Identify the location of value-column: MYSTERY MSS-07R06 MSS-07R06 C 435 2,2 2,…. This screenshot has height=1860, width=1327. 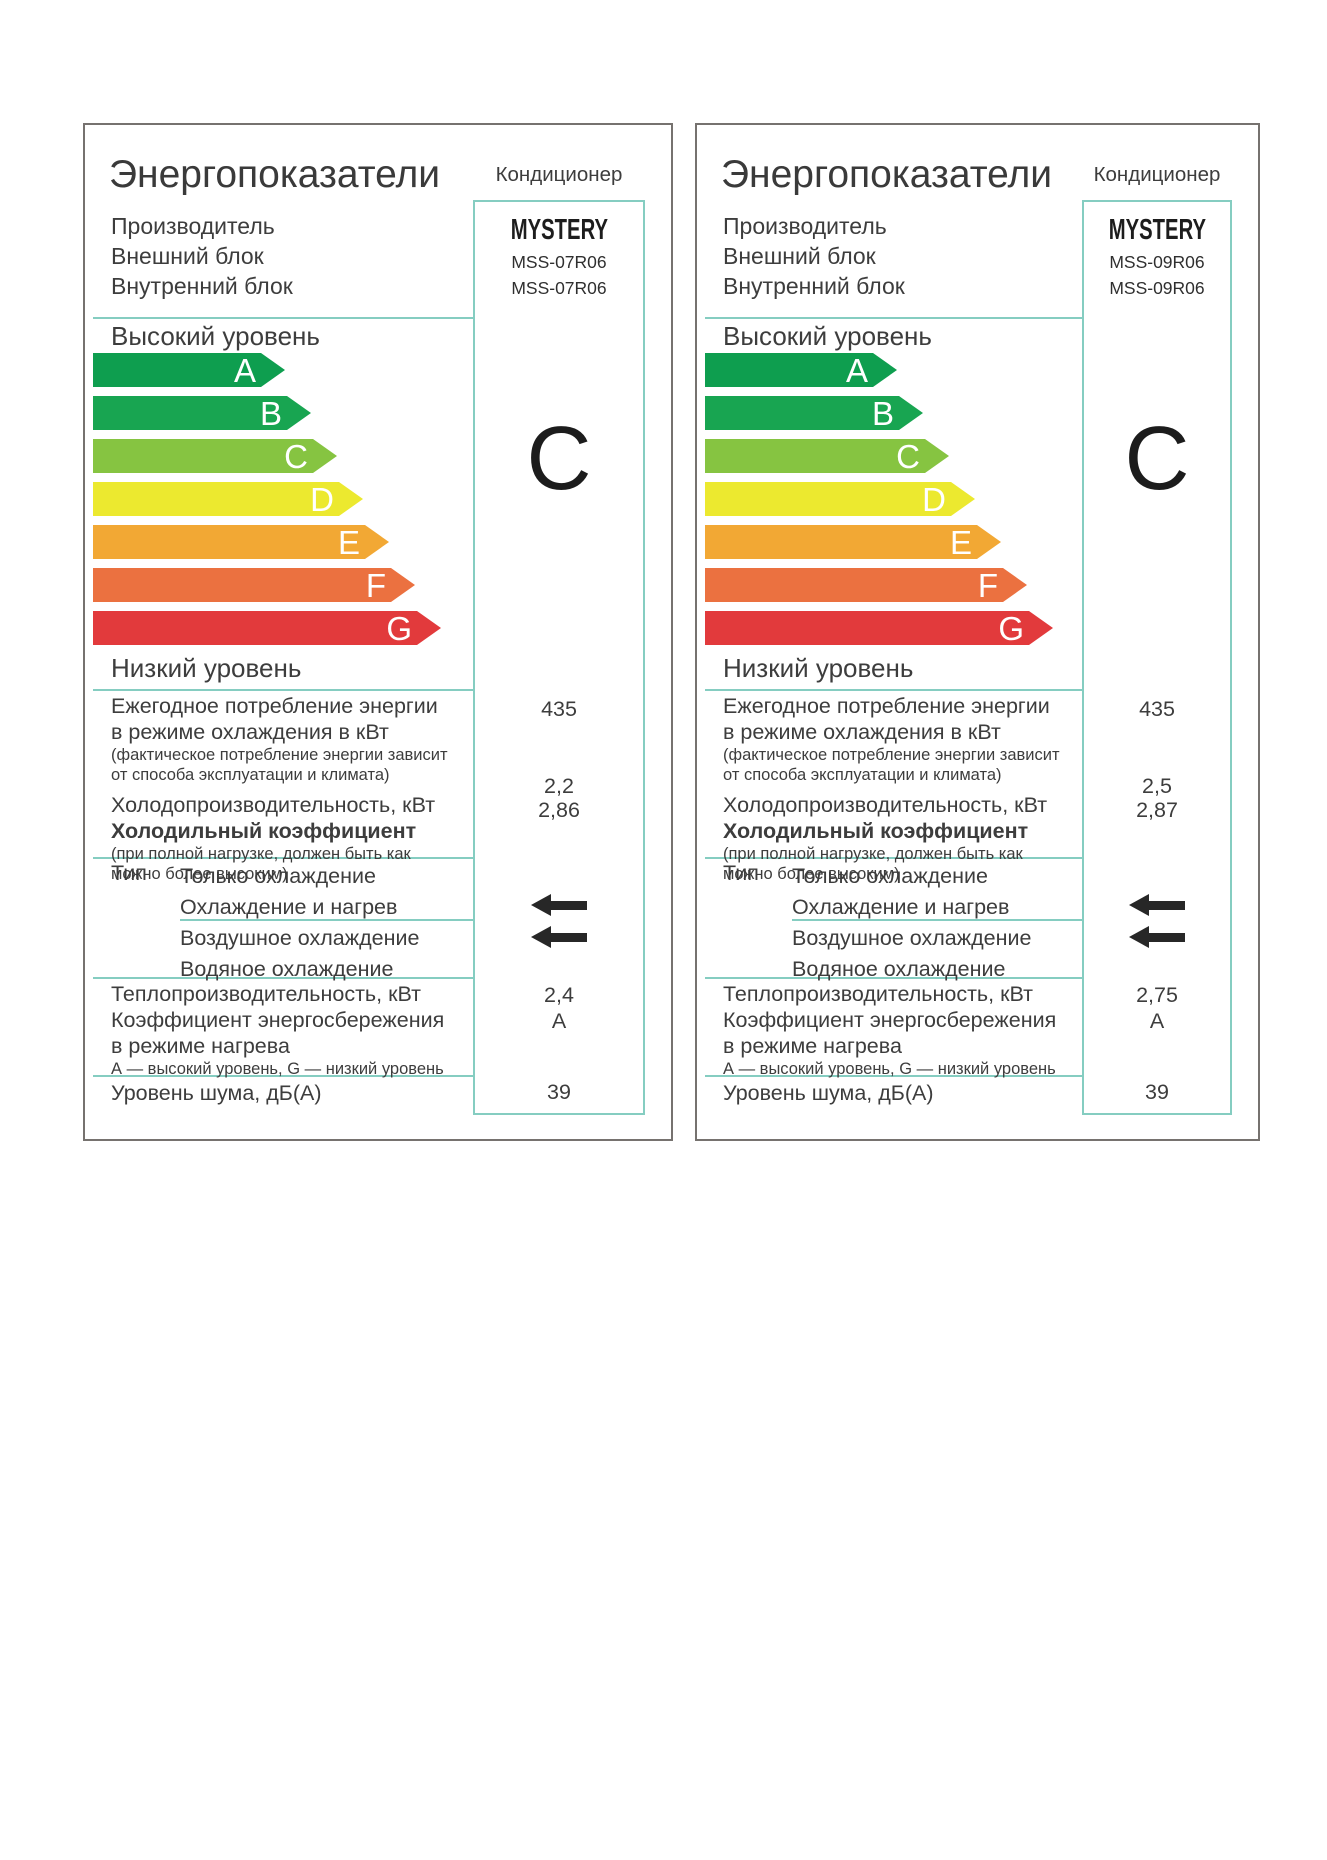
(559, 657).